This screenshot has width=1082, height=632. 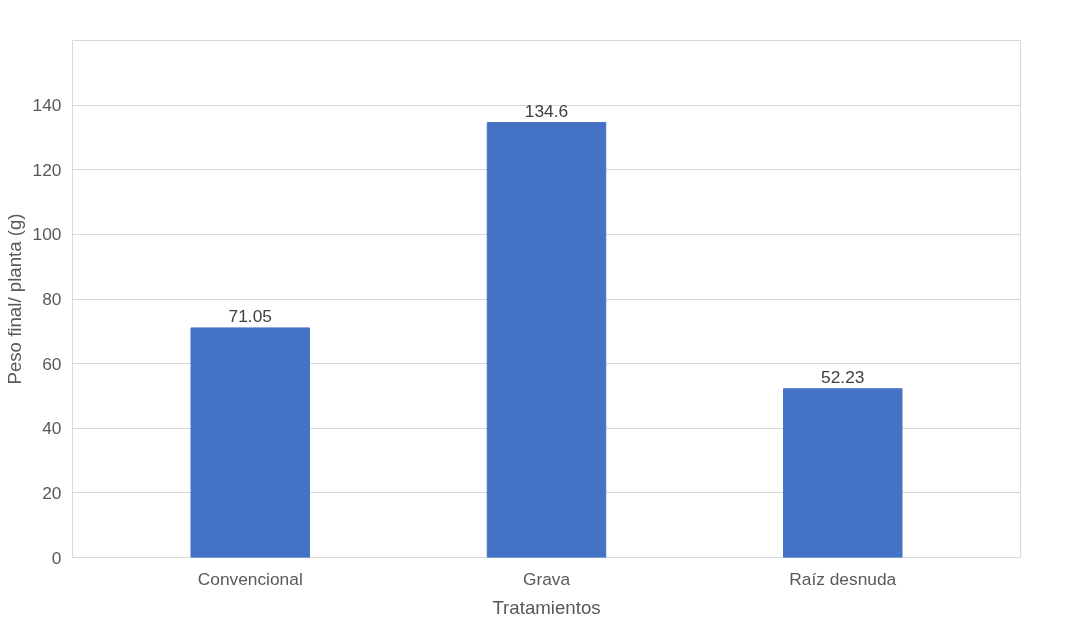 What do you see at coordinates (47, 105) in the screenshot?
I see `y-tick-label: 140` at bounding box center [47, 105].